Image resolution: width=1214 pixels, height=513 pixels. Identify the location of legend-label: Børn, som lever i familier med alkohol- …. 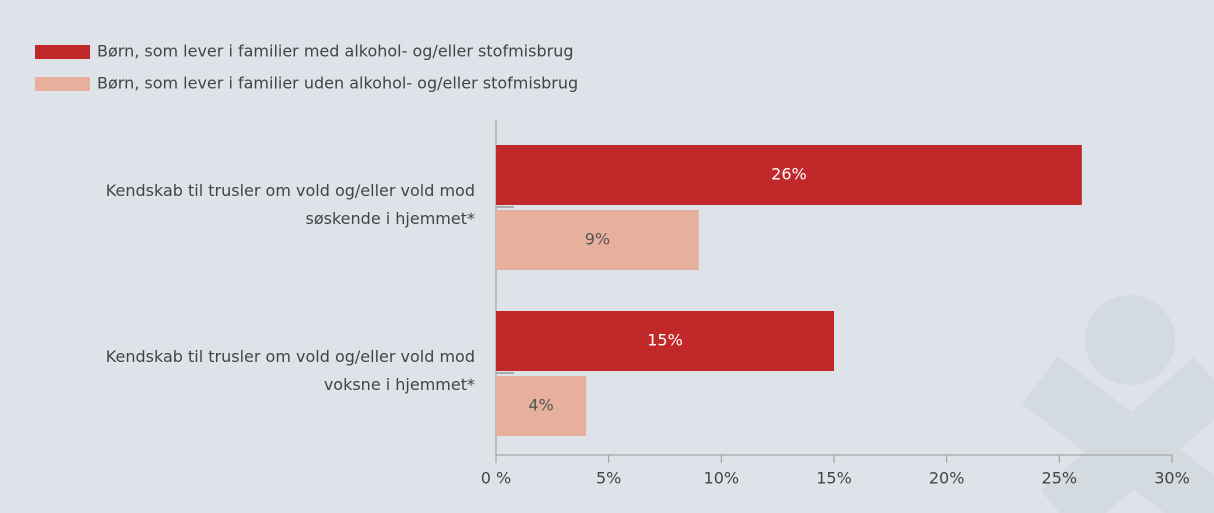
(335, 51).